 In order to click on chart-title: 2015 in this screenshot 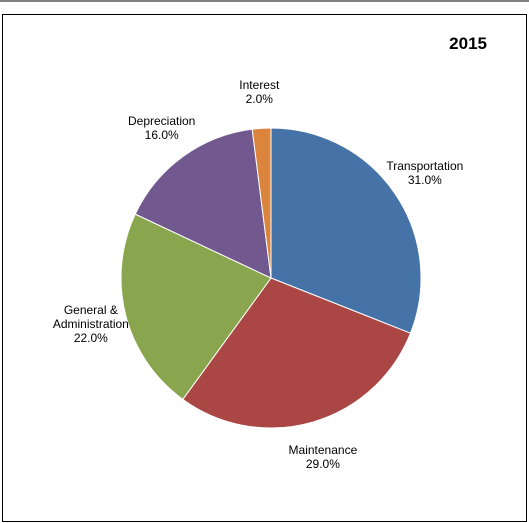, I will do `click(468, 43)`.